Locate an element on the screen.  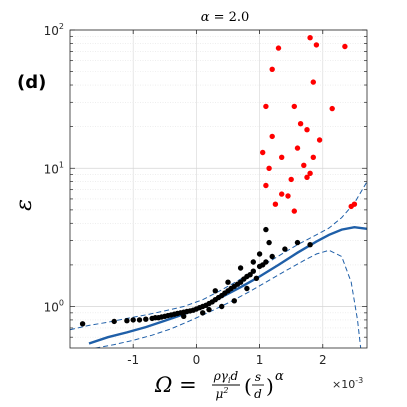
x-exponent-label: ×10⁻³ is located at coordinates (347, 383).